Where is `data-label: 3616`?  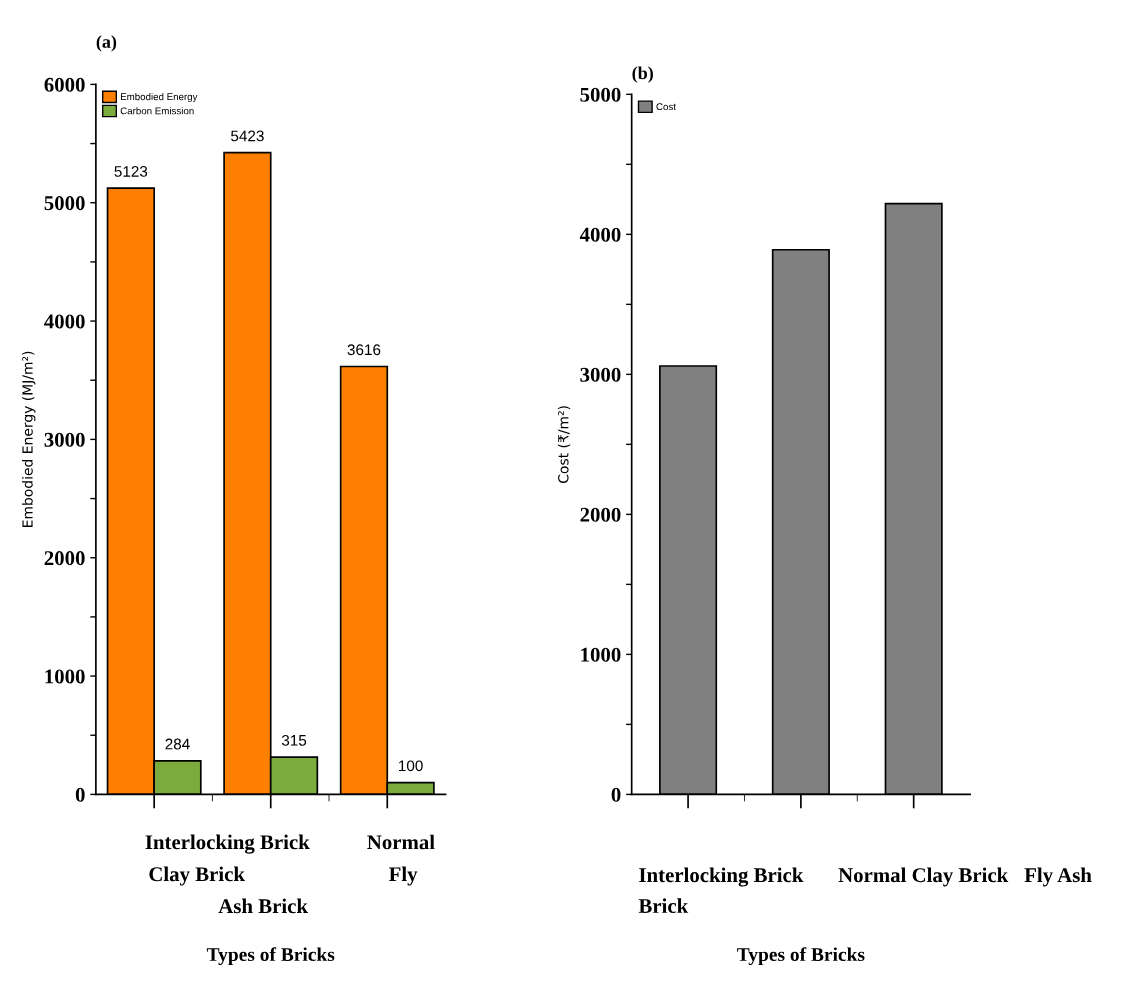 data-label: 3616 is located at coordinates (364, 350).